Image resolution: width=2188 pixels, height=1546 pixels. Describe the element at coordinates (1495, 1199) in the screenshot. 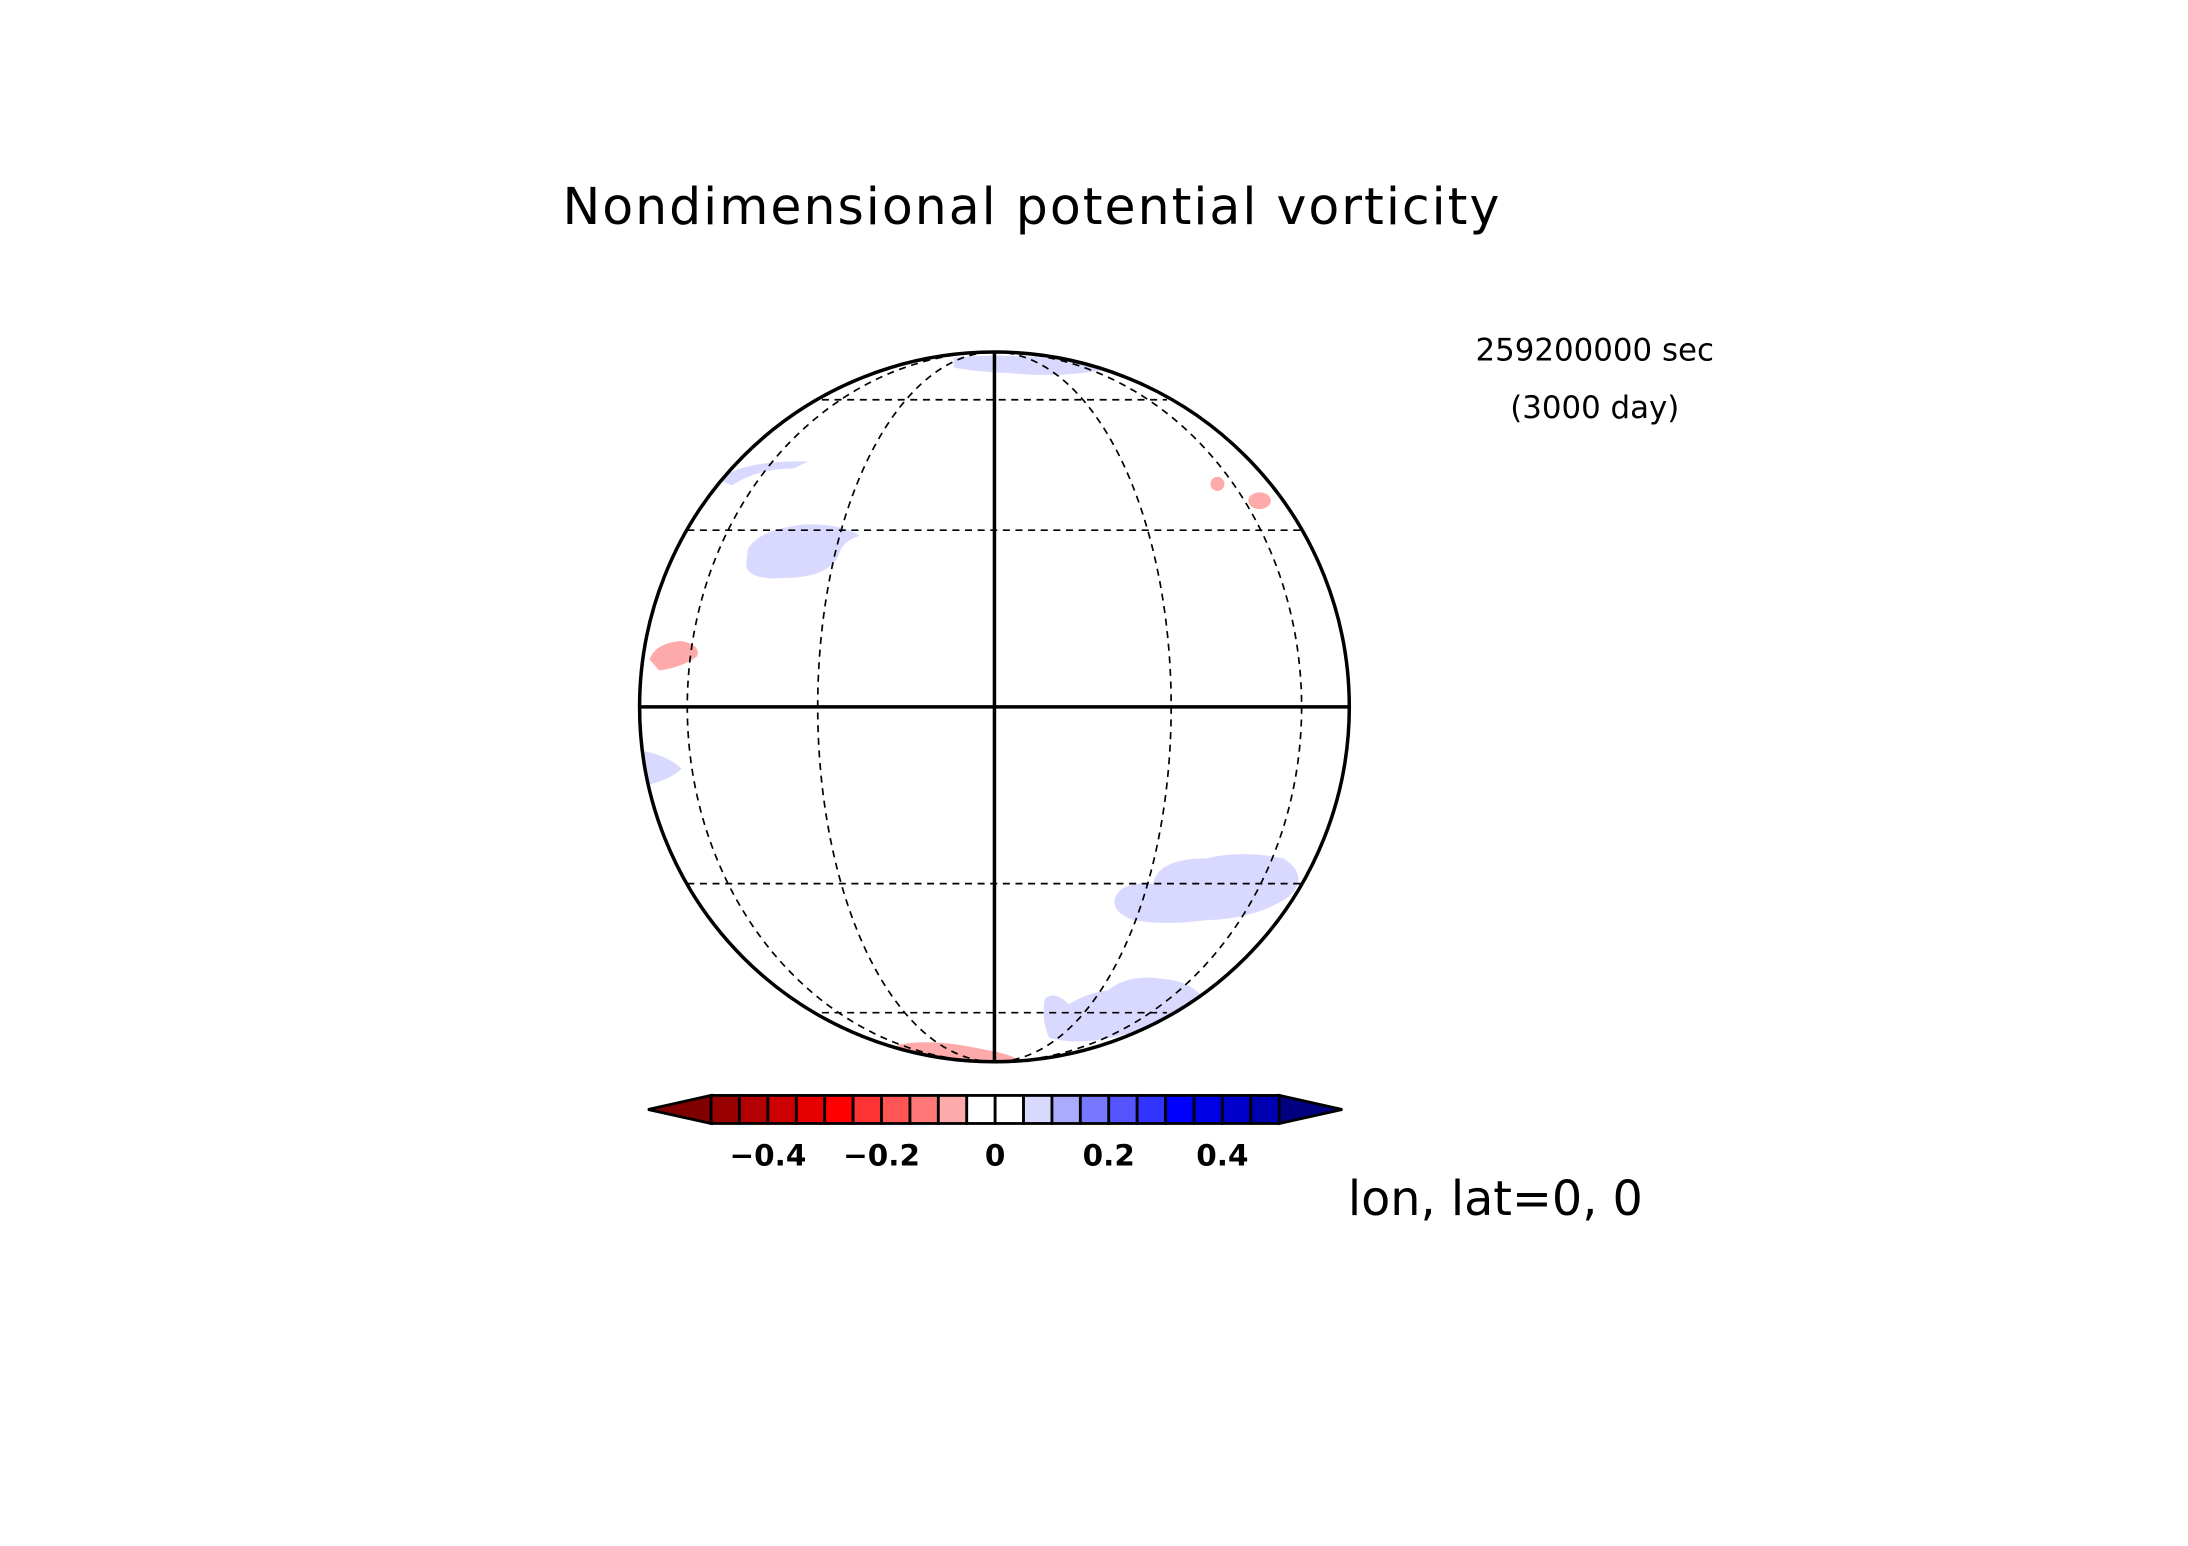

I see `projection-label: lon, lat=0, 0` at that location.